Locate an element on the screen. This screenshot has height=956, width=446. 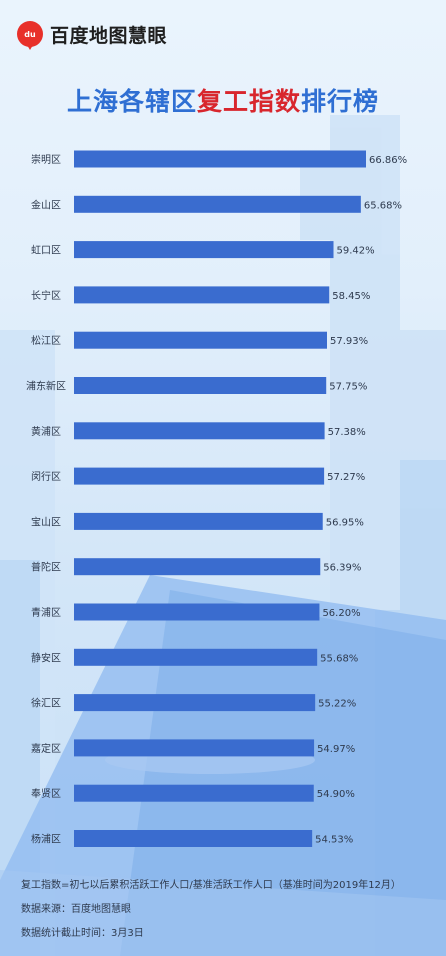
value-label: 57.93% is located at coordinates (349, 341).